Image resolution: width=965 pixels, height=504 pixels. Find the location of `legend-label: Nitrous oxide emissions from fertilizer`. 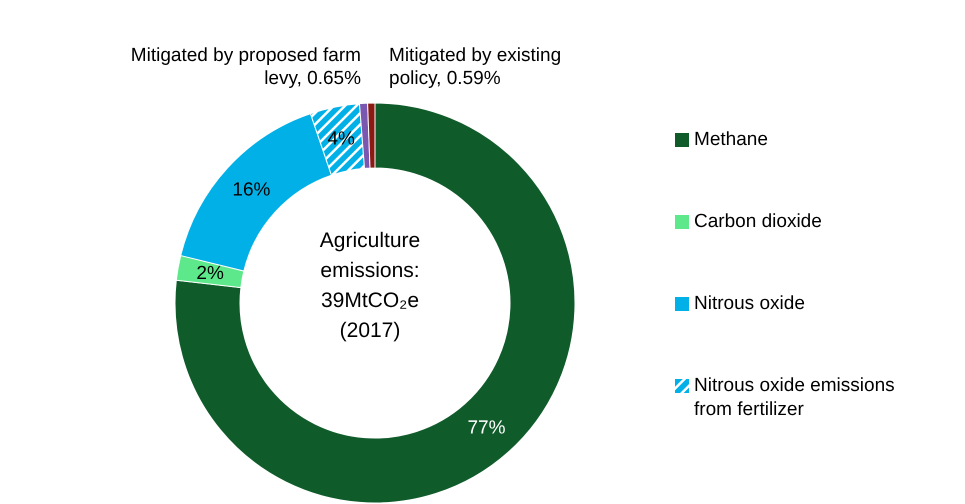

legend-label: Nitrous oxide emissions from fertilizer is located at coordinates (795, 398).